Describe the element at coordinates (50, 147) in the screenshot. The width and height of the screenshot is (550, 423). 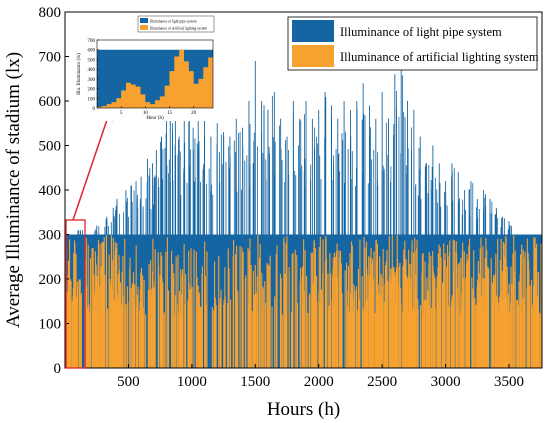
I see `y-tick-label: 500` at that location.